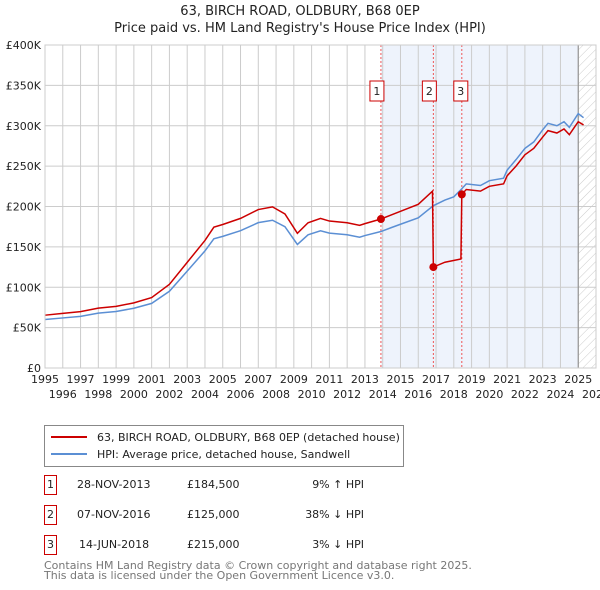  I want to click on transaction-row: 1 28-NOV-2013 £184,500 9% ↑ HPI, so click(304, 485).